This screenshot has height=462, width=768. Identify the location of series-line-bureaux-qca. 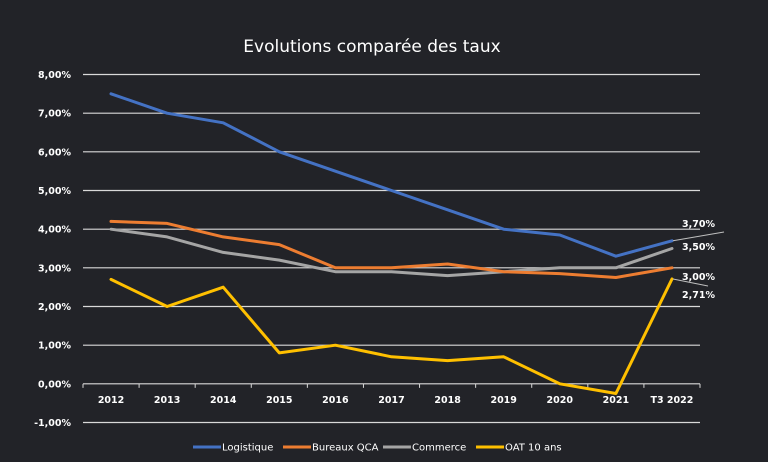
(391, 249).